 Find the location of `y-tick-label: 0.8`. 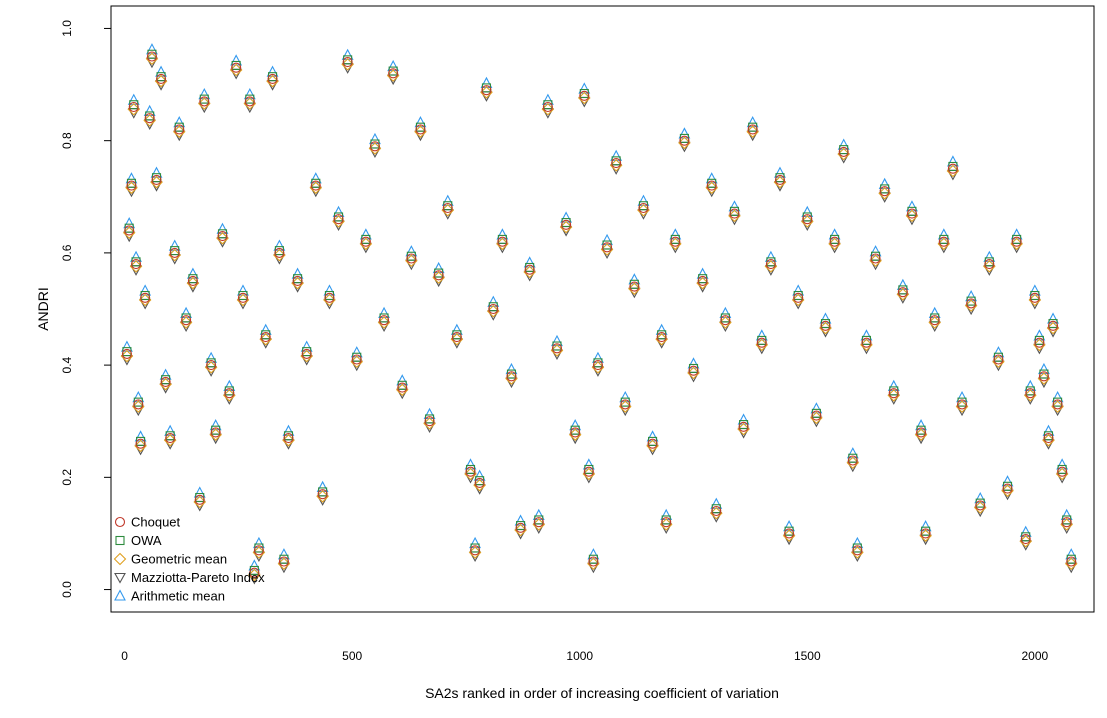

y-tick-label: 0.8 is located at coordinates (67, 140).